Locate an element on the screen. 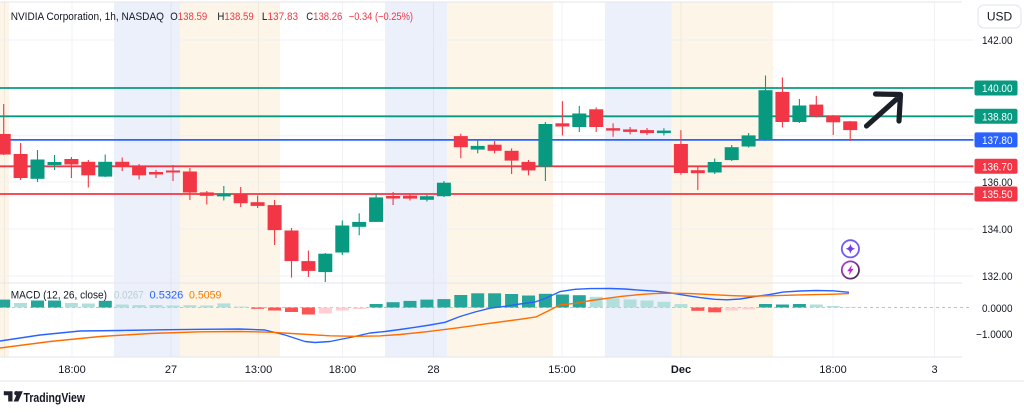 The image size is (1024, 413). svg-text: 138.80 is located at coordinates (997, 117).